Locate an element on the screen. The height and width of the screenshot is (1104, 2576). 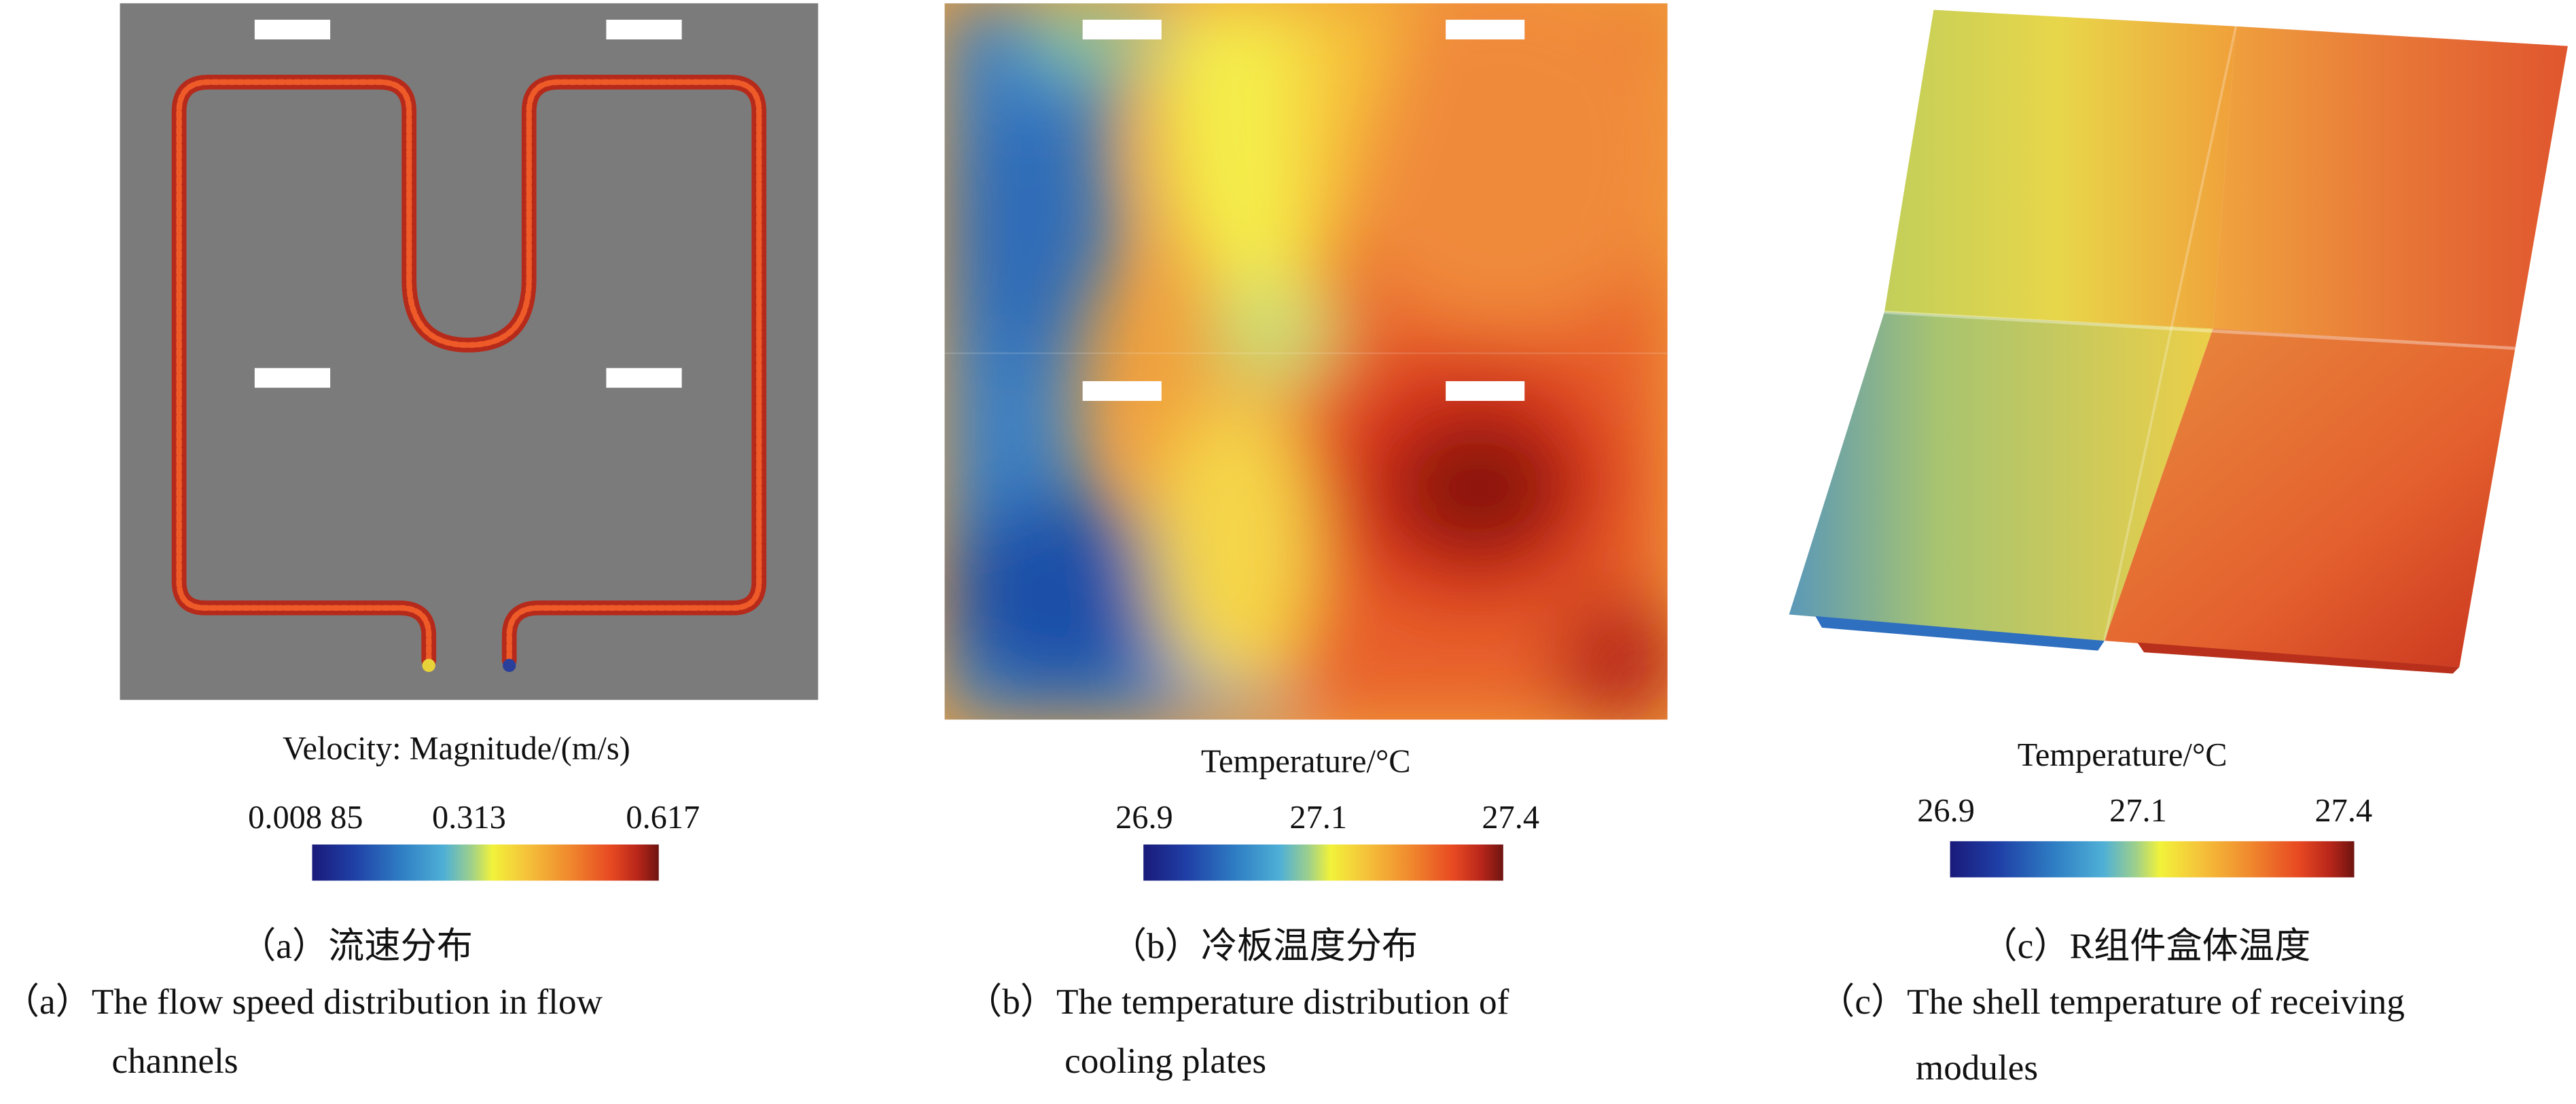
caption-en-a-line1: （a）The flow speed distribution in flow is located at coordinates (303, 1001).